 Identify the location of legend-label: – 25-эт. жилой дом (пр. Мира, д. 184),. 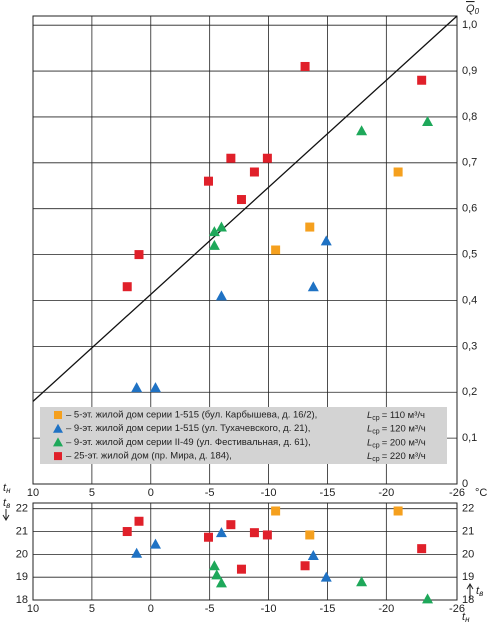
(149, 456).